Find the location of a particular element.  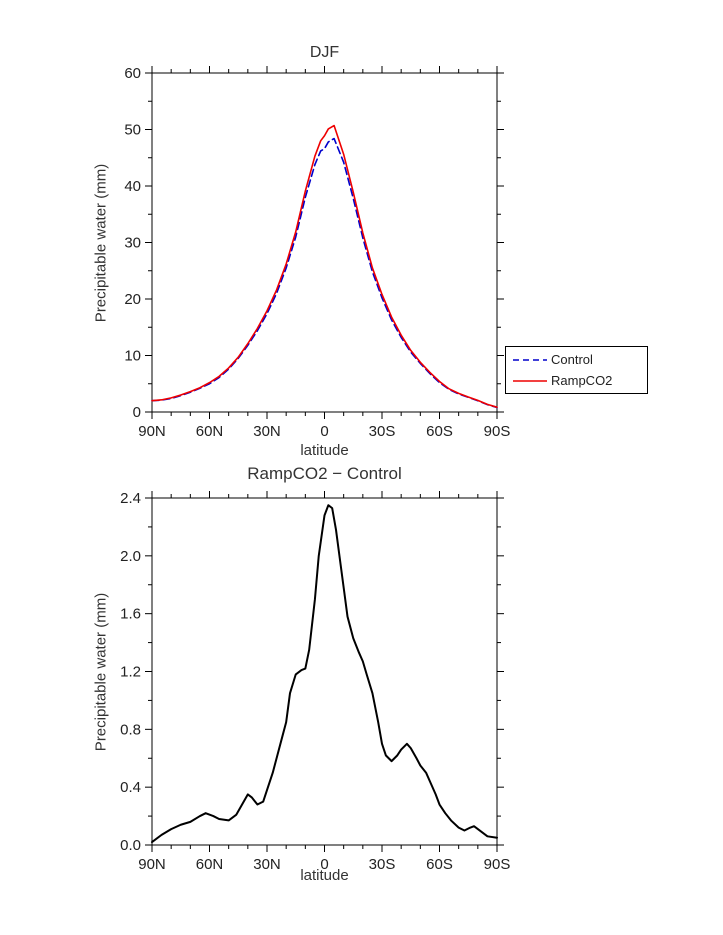

series-line-control is located at coordinates (324, 273).